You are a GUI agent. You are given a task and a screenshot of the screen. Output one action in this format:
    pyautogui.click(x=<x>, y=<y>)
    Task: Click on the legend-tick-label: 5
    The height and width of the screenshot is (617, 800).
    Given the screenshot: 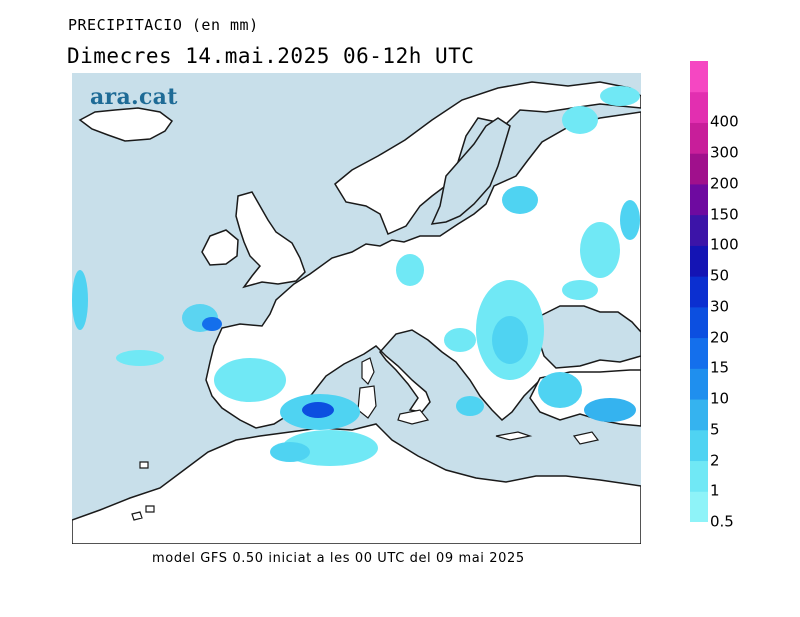 What is the action you would take?
    pyautogui.click(x=715, y=429)
    